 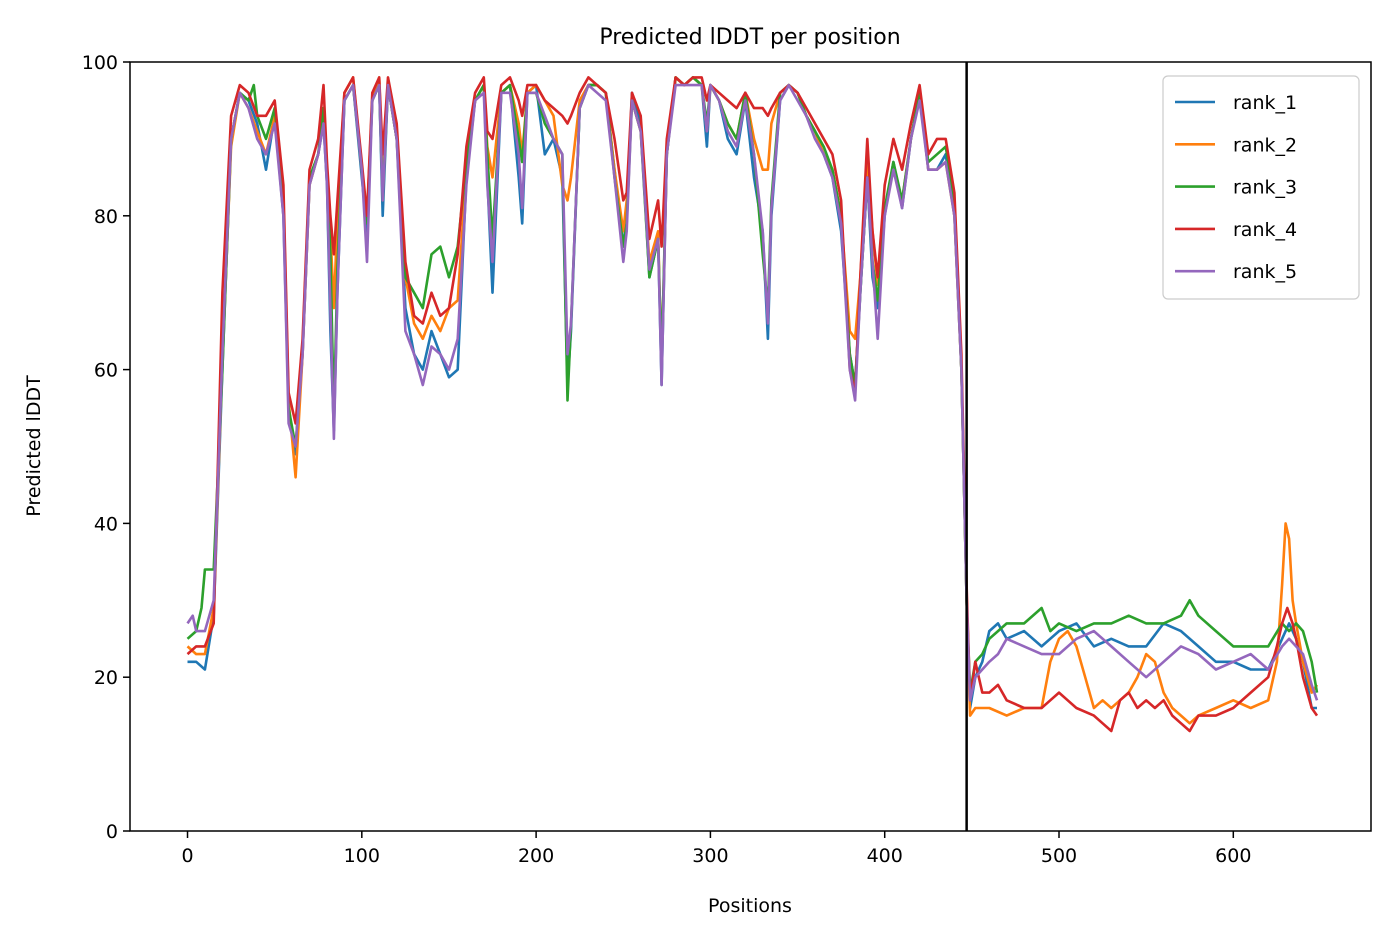 What do you see at coordinates (106, 524) in the screenshot?
I see `y-tick-label: 40` at bounding box center [106, 524].